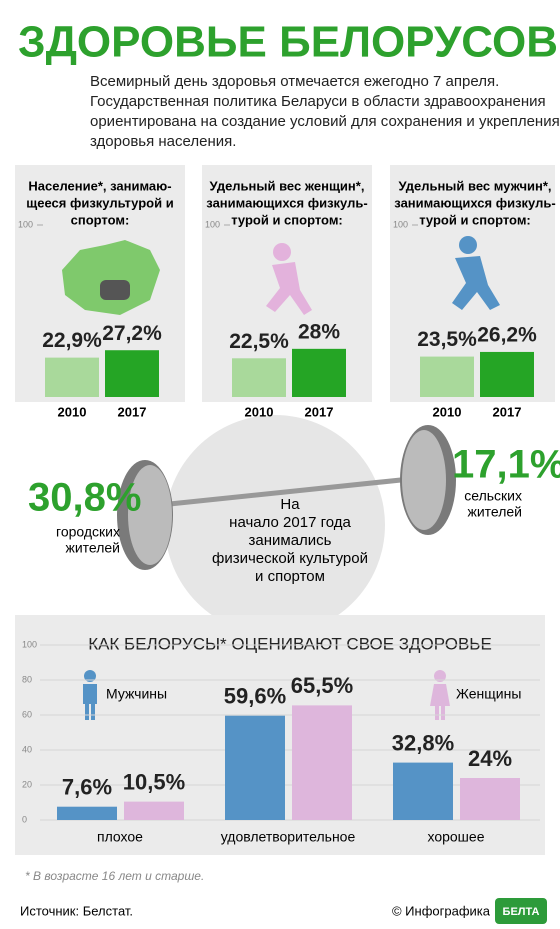  I want to click on x-tick-label: удовлетворительное, so click(288, 837).